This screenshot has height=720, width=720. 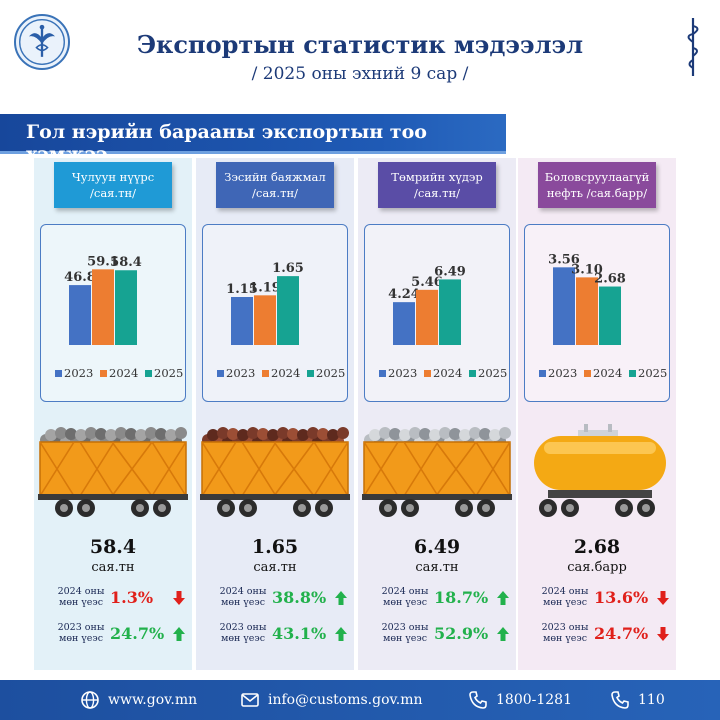 I want to click on tank-car-icon, so click(x=600, y=470).